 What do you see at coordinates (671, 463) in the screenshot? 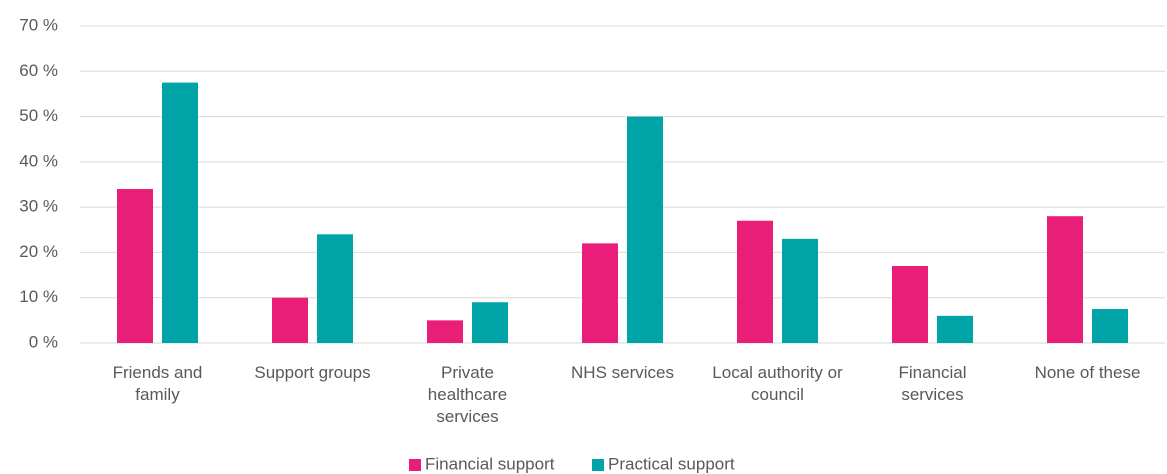
I see `legend-label: Practical support` at bounding box center [671, 463].